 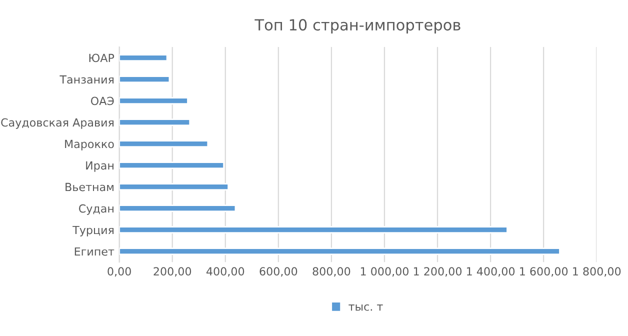 I want to click on y-tick-label: ЮАР, so click(x=101, y=58).